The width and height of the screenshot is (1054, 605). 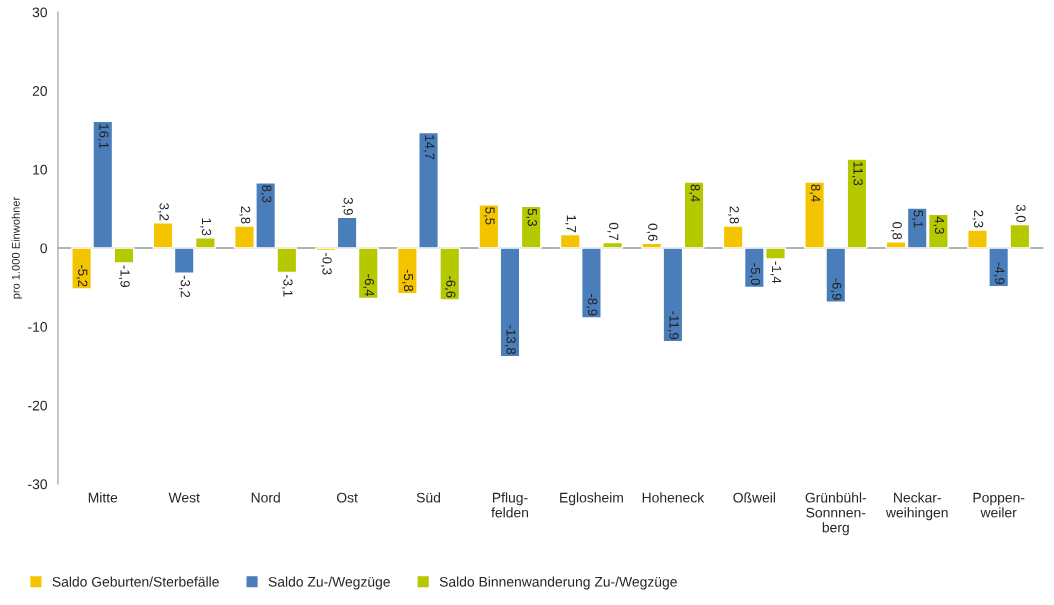 What do you see at coordinates (40, 12) in the screenshot?
I see `y-tick-label: 30` at bounding box center [40, 12].